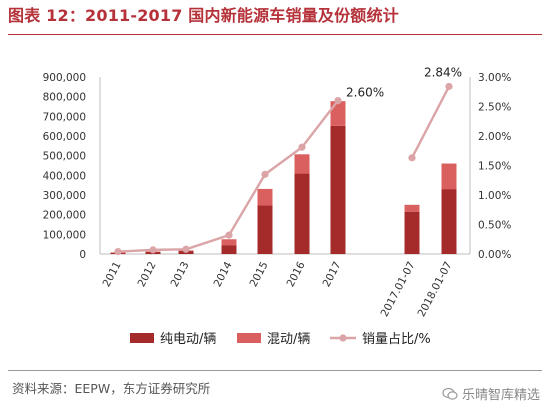  What do you see at coordinates (494, 167) in the screenshot?
I see `y2-tick-label: 1.50%` at bounding box center [494, 167].